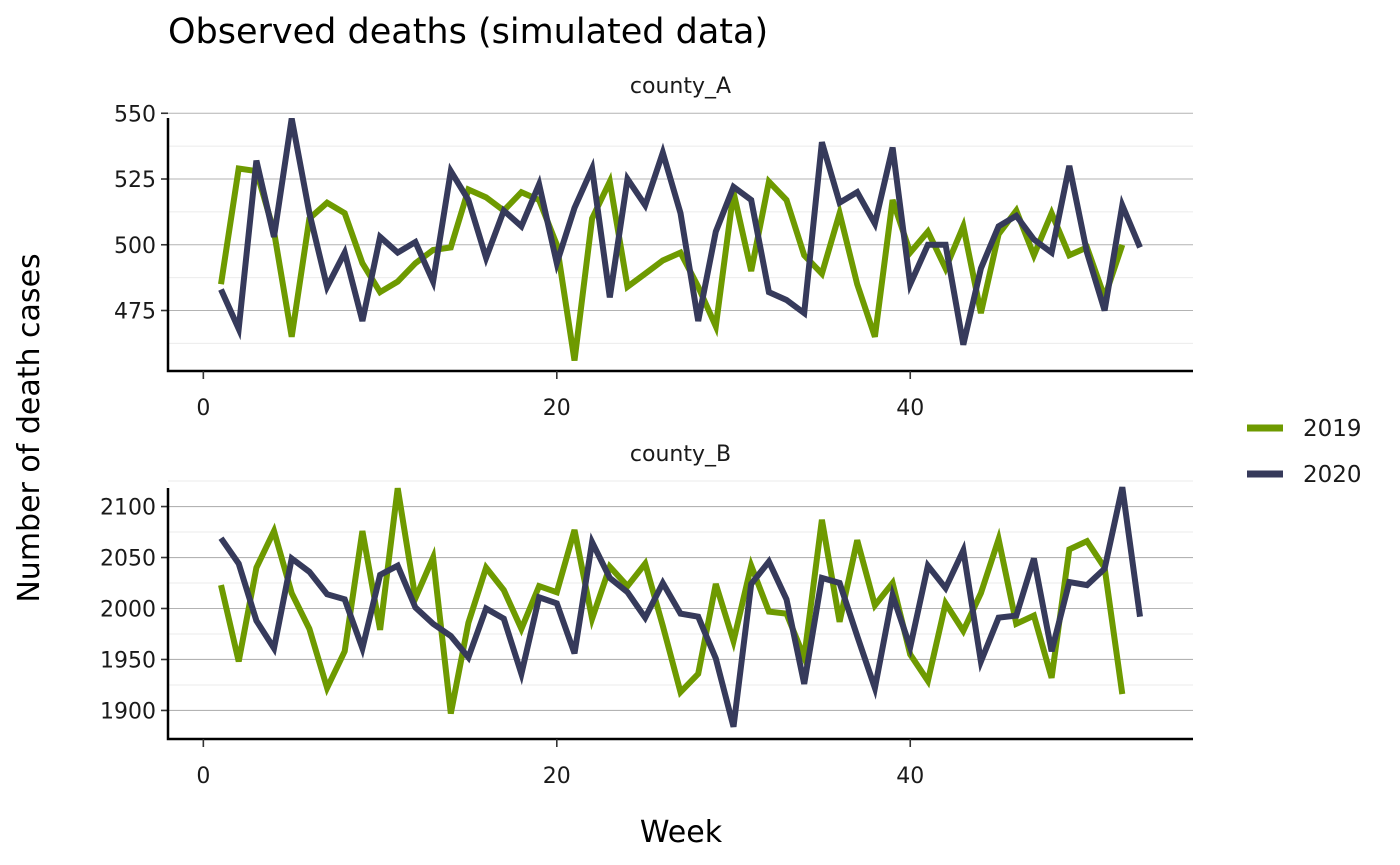 The image size is (1400, 865). I want to click on series-line-2019, so click(672, 263).